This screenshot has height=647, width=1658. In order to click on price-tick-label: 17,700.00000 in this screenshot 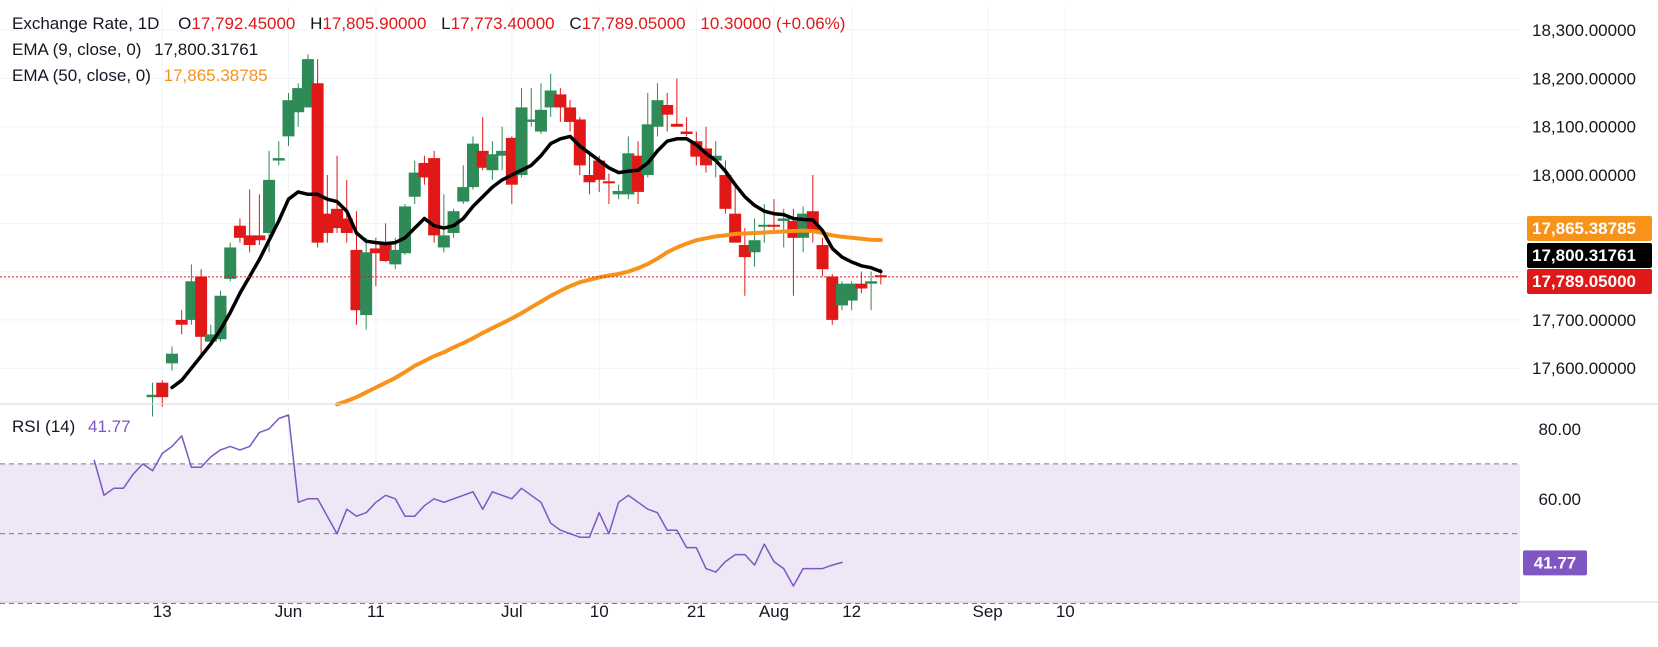, I will do `click(1584, 320)`.